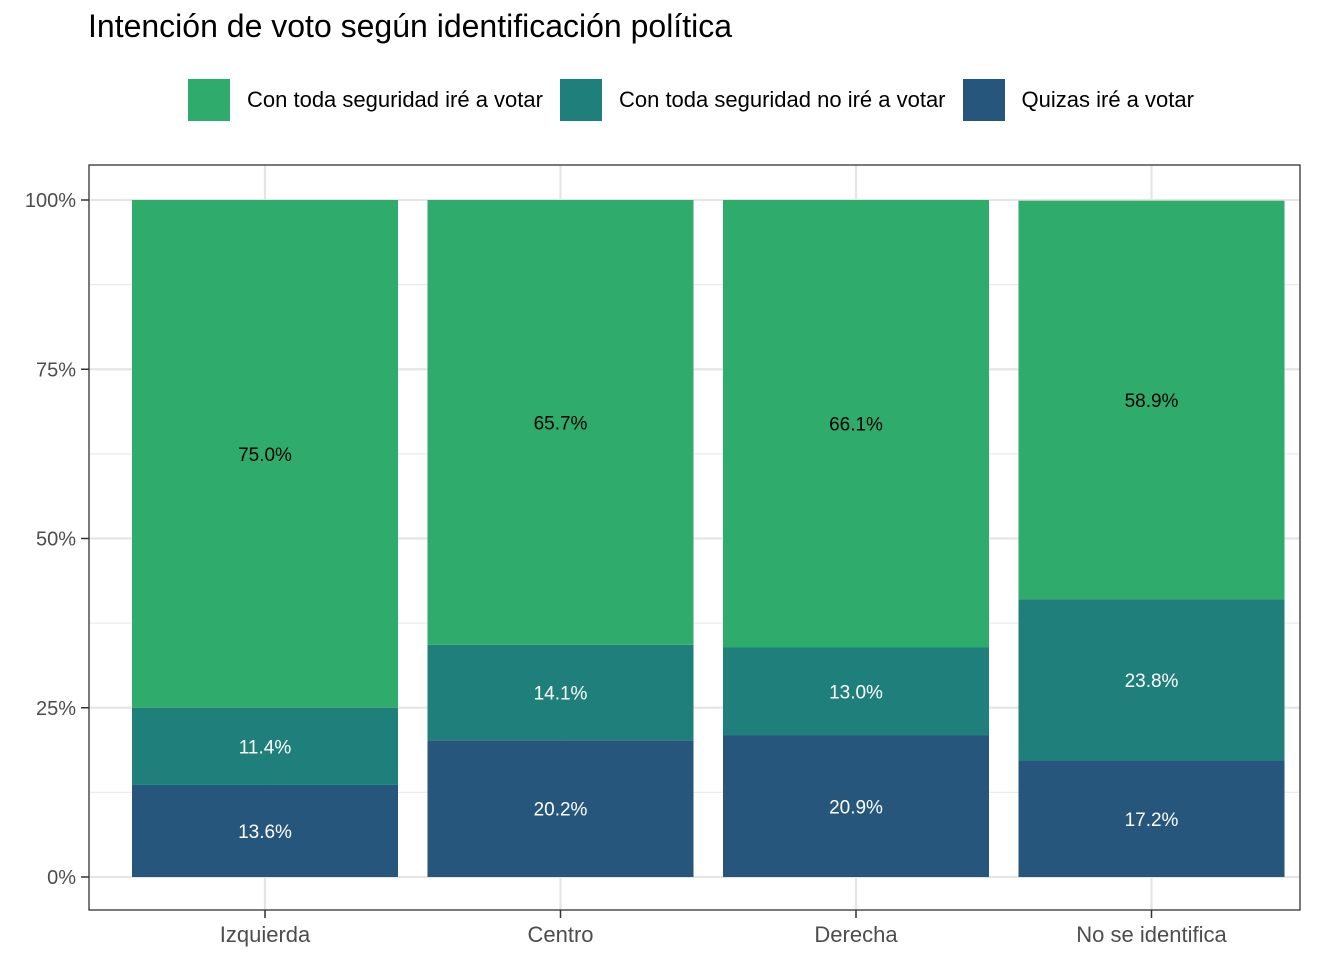  I want to click on data-label: 13.6%, so click(265, 832).